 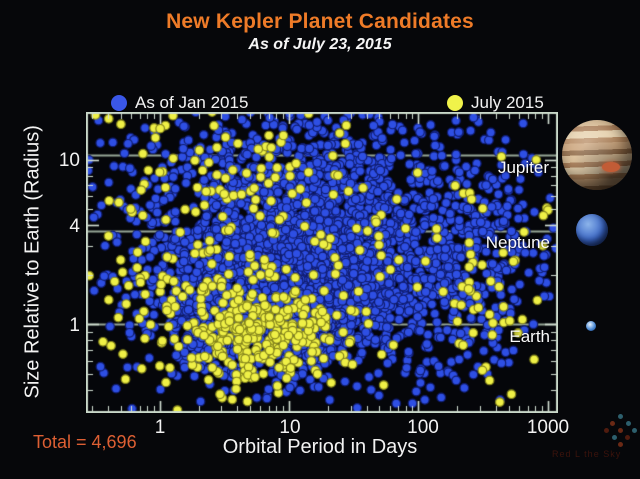 I want to click on page-title: New Kepler Planet Candidates, so click(x=320, y=21).